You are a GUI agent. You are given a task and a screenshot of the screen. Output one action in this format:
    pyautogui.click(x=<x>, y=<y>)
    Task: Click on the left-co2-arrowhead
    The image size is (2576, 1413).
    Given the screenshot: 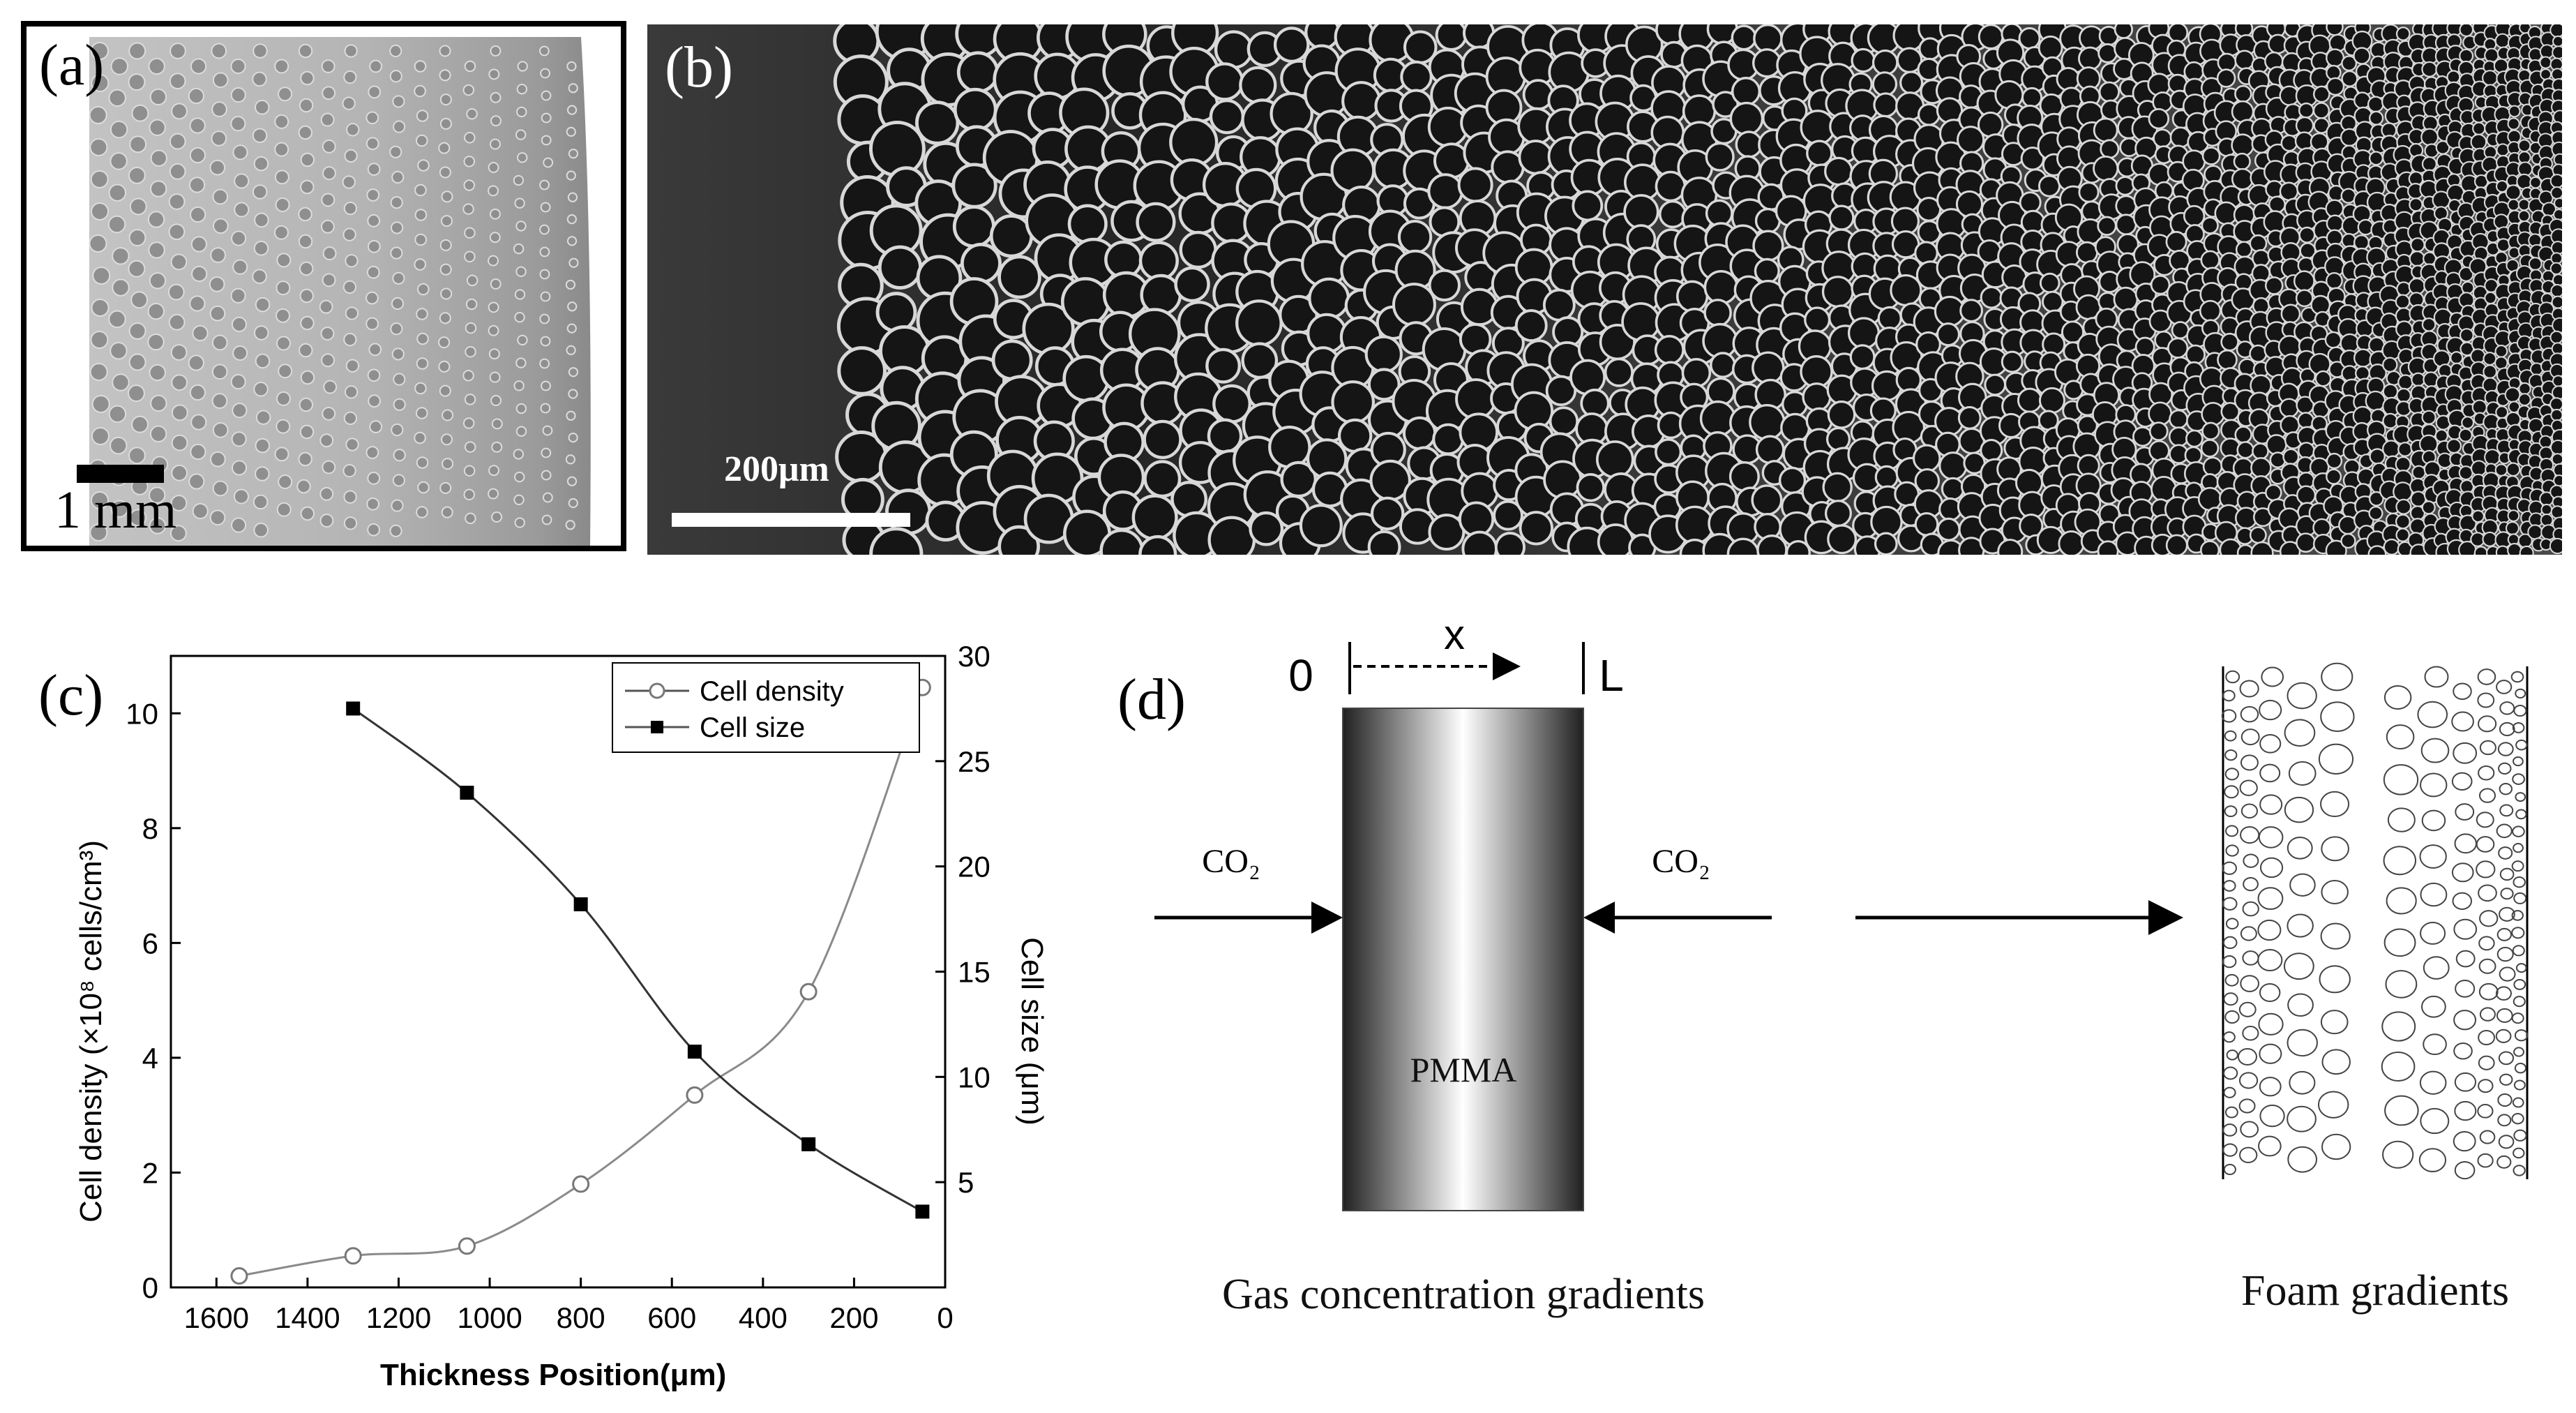 What is the action you would take?
    pyautogui.click(x=1327, y=918)
    